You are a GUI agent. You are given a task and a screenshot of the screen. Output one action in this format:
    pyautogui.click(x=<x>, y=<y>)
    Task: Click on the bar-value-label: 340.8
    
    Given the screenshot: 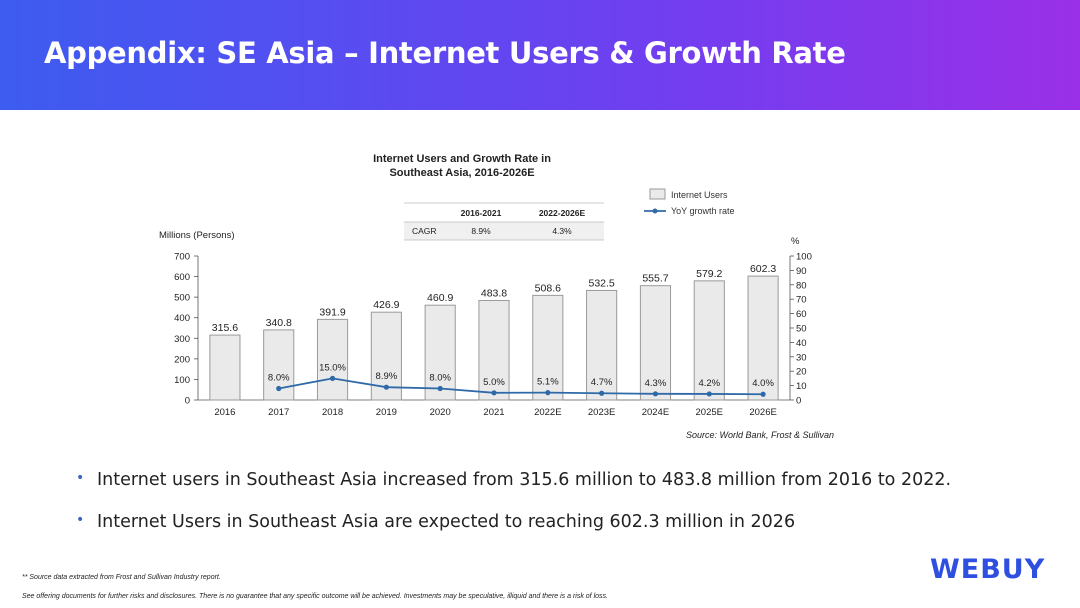 What is the action you would take?
    pyautogui.click(x=279, y=323)
    